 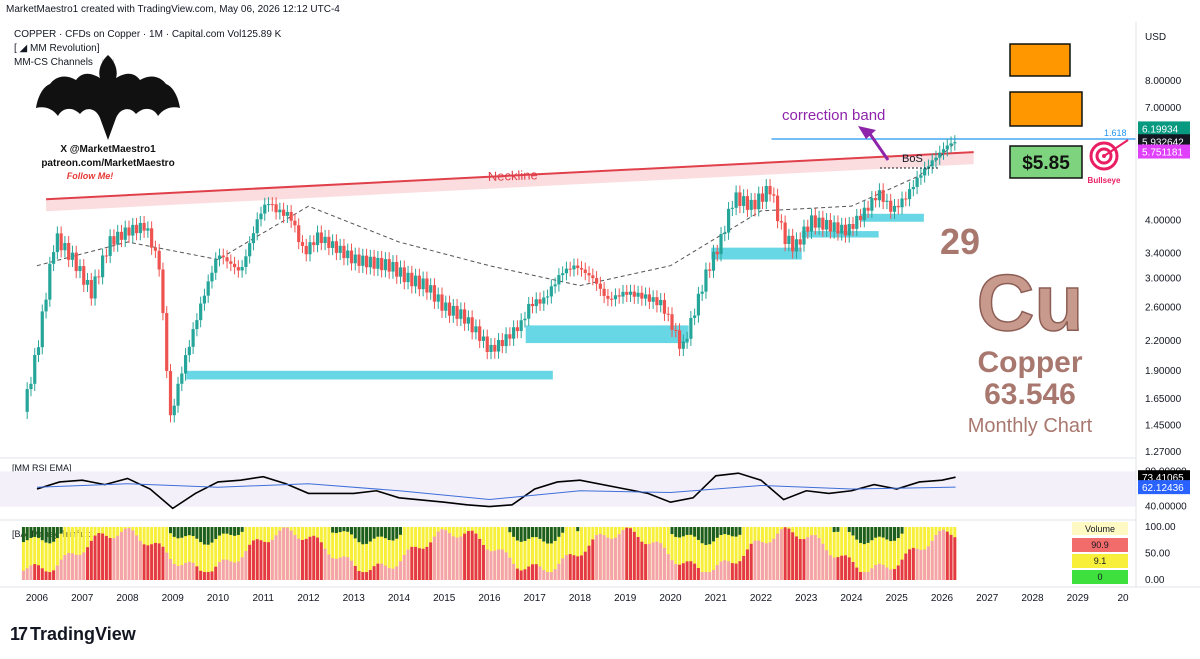 I want to click on flux-tick: 0.00, so click(x=1155, y=580).